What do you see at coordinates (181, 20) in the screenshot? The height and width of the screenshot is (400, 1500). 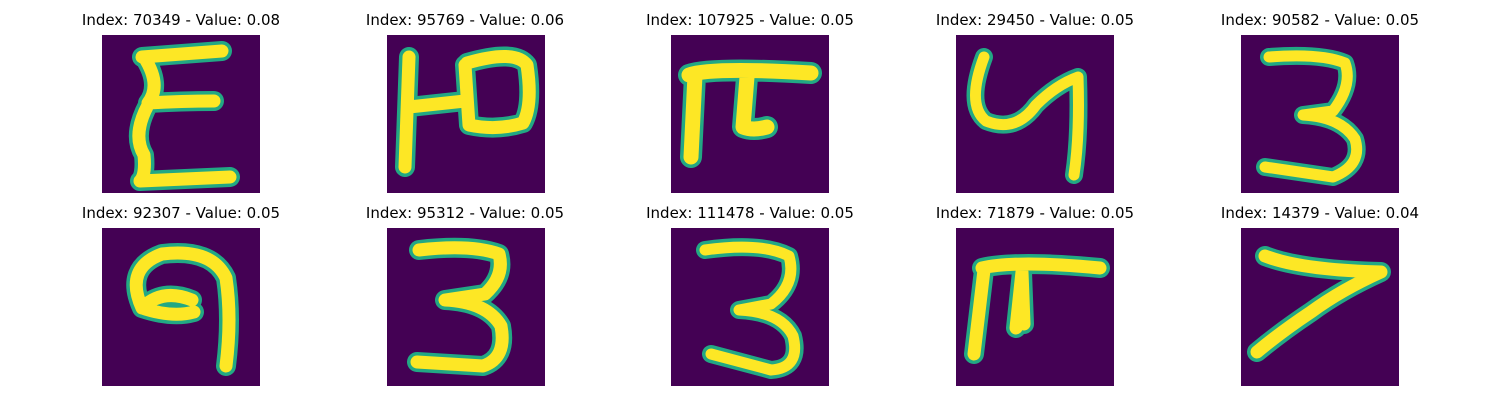 I see `panel-title: Index: 70349 - Value: 0.08` at bounding box center [181, 20].